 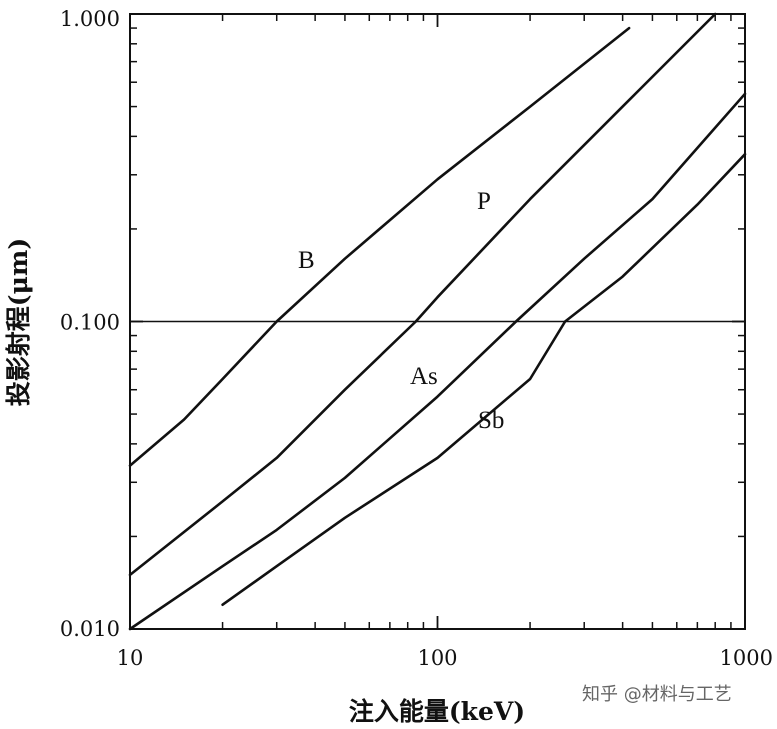 I want to click on y-tick-label: 0.100, so click(x=90, y=323).